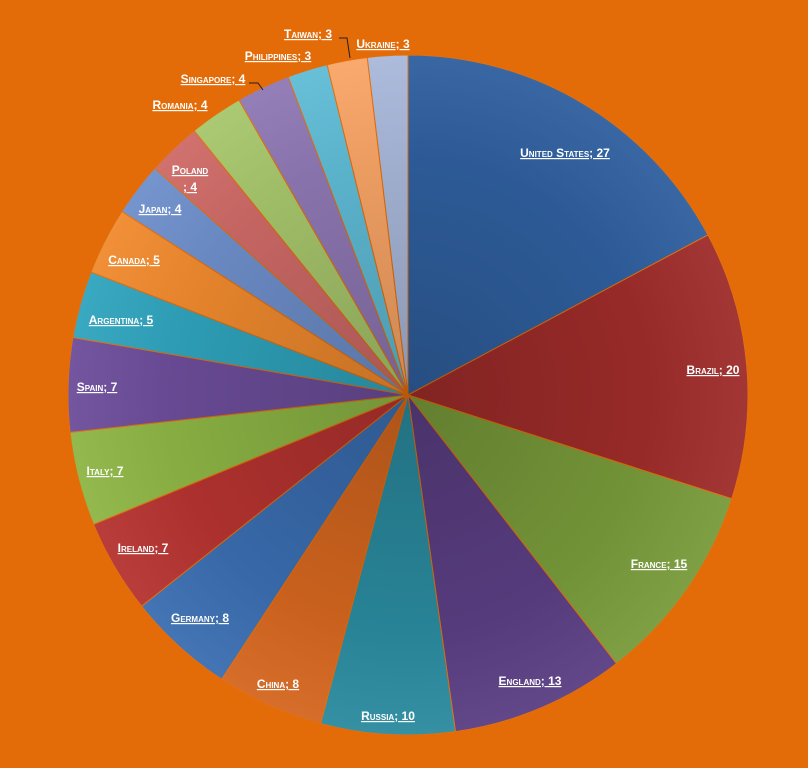  Describe the element at coordinates (383, 44) in the screenshot. I see `slice-label-ukraine: Ukraine; 3` at that location.